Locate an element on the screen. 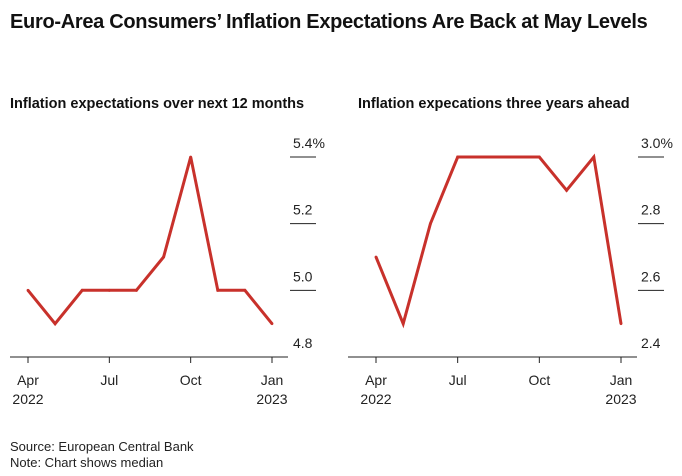  x-tick-year-right: 2023 is located at coordinates (620, 399).